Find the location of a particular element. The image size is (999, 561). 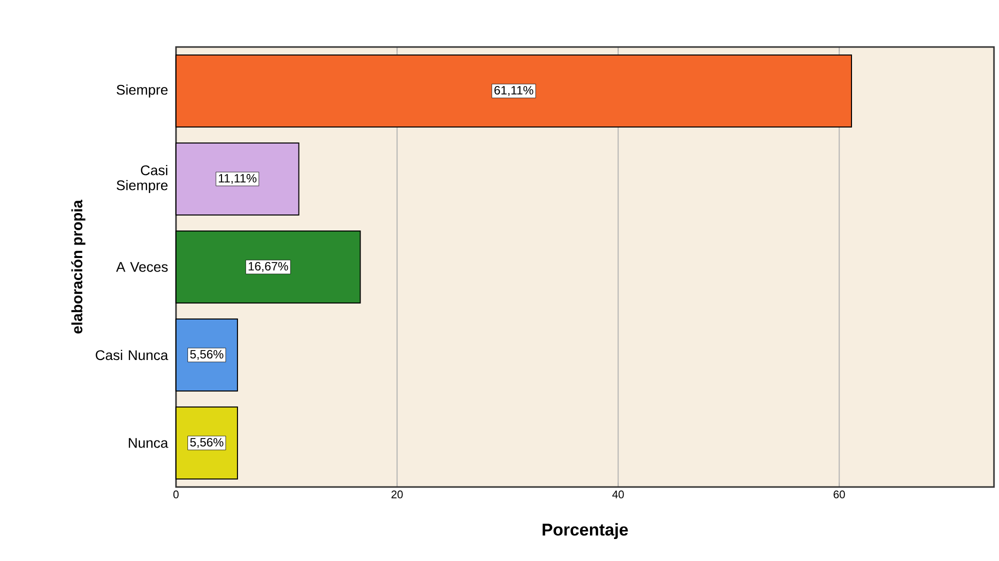

data-label: 16,67% is located at coordinates (268, 267).